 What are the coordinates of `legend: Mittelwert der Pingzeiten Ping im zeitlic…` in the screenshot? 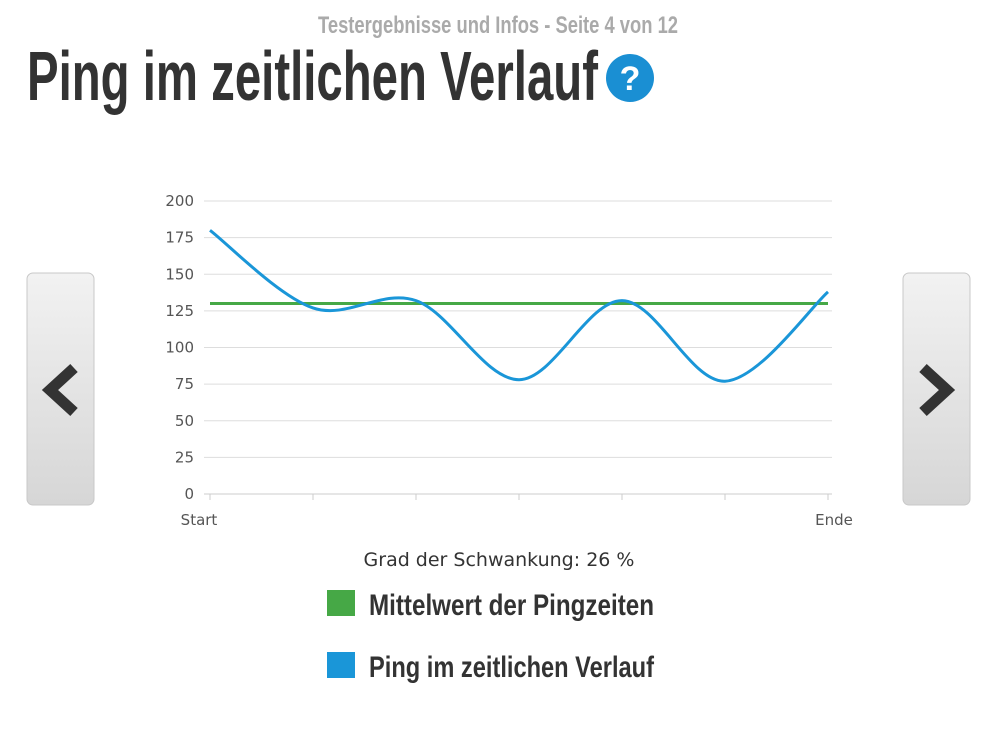 It's located at (491, 636).